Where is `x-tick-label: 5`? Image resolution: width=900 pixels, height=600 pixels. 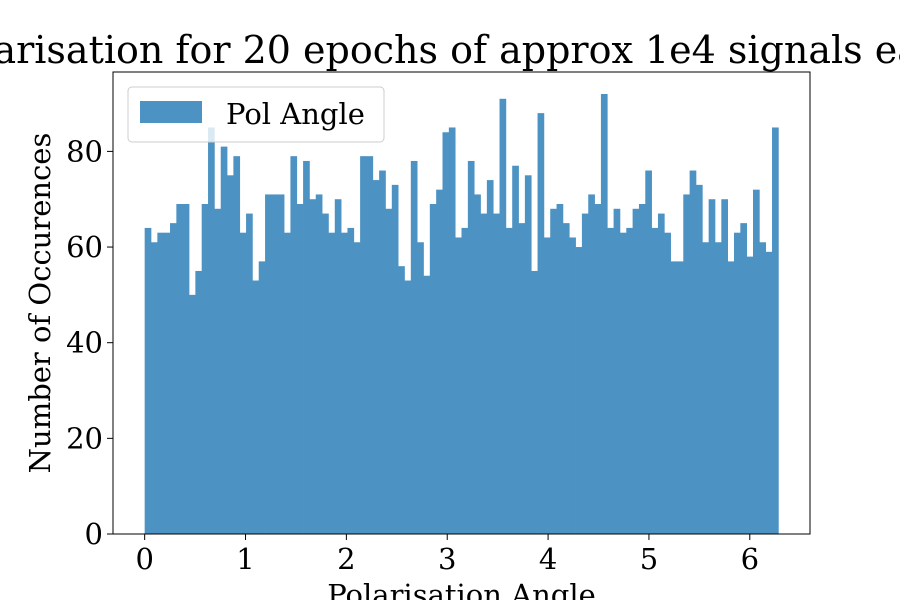
x-tick-label: 5 is located at coordinates (649, 559).